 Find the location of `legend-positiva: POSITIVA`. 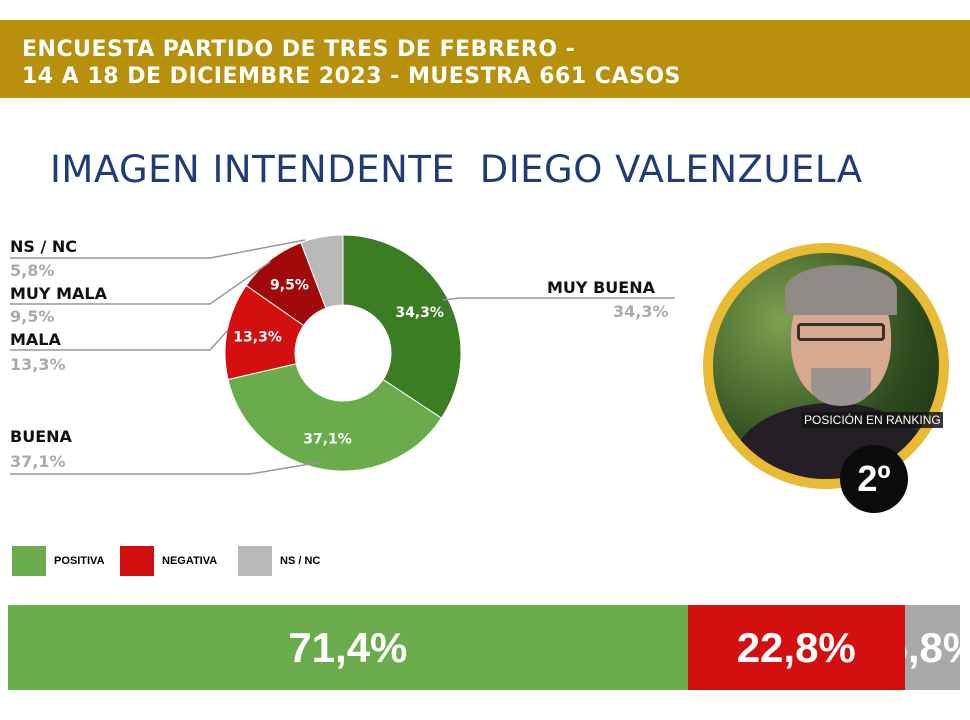

legend-positiva: POSITIVA is located at coordinates (58, 561).